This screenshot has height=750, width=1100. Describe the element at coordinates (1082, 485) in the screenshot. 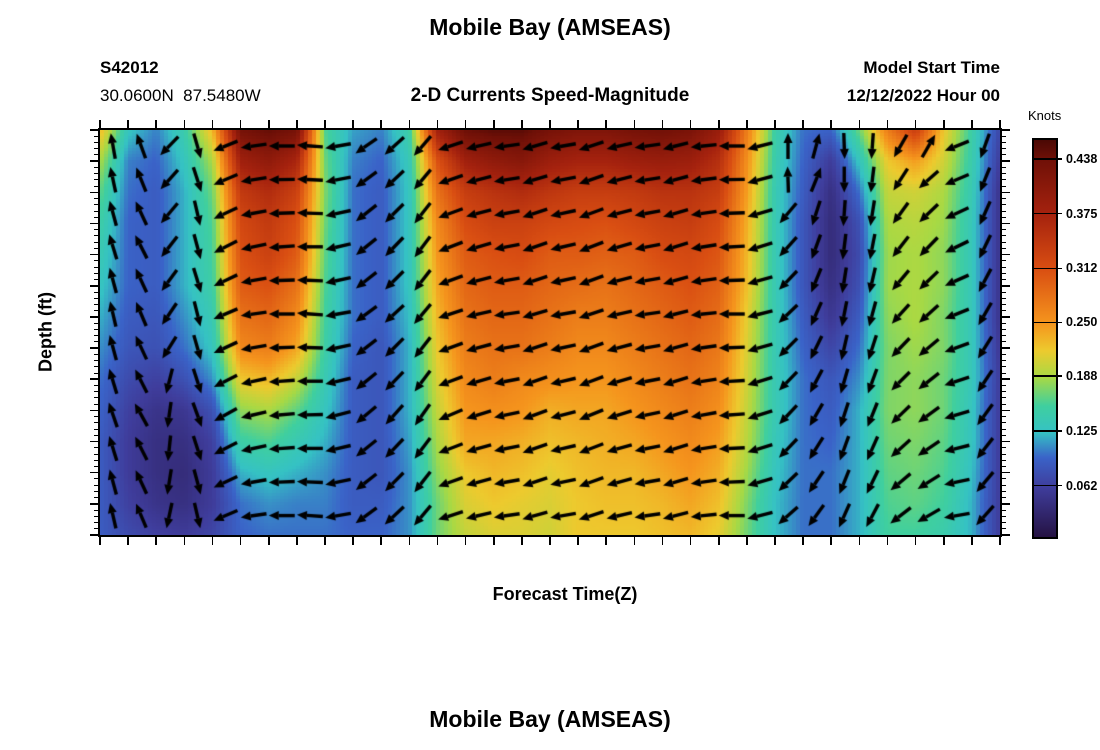

I see `colorbar-tick-label: 0.062` at that location.